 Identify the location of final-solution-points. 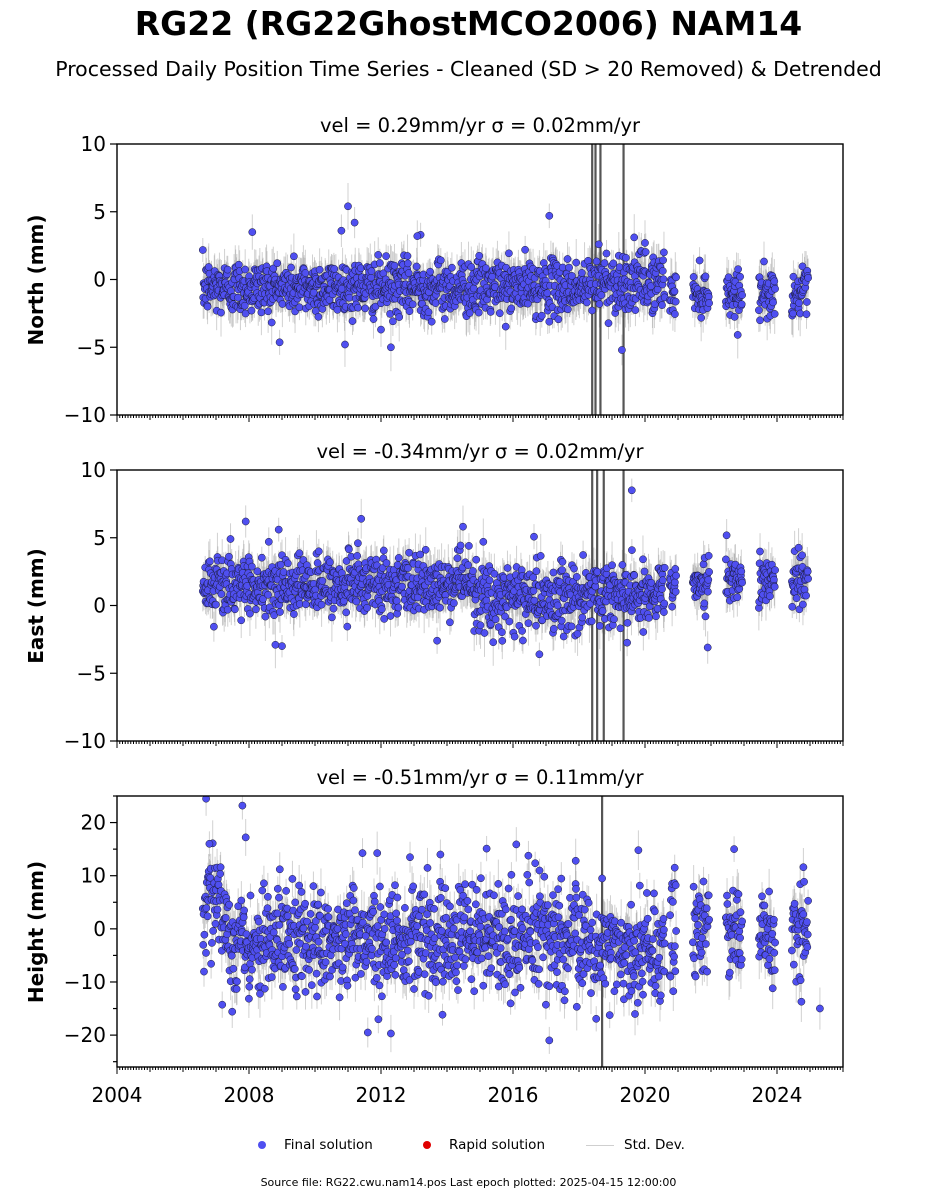
(505, 278).